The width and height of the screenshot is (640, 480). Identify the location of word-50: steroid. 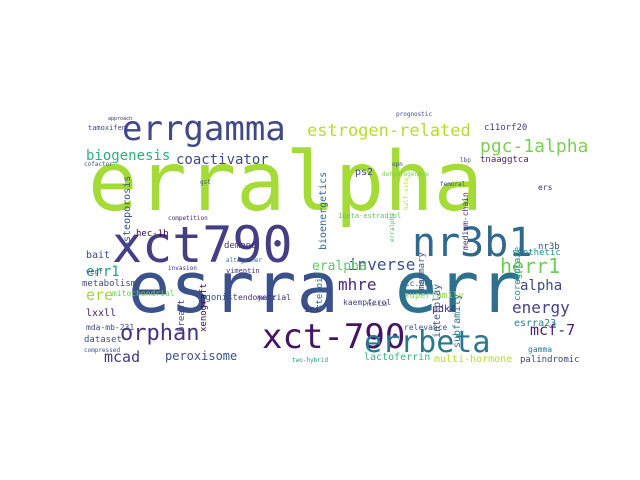
(320, 291).